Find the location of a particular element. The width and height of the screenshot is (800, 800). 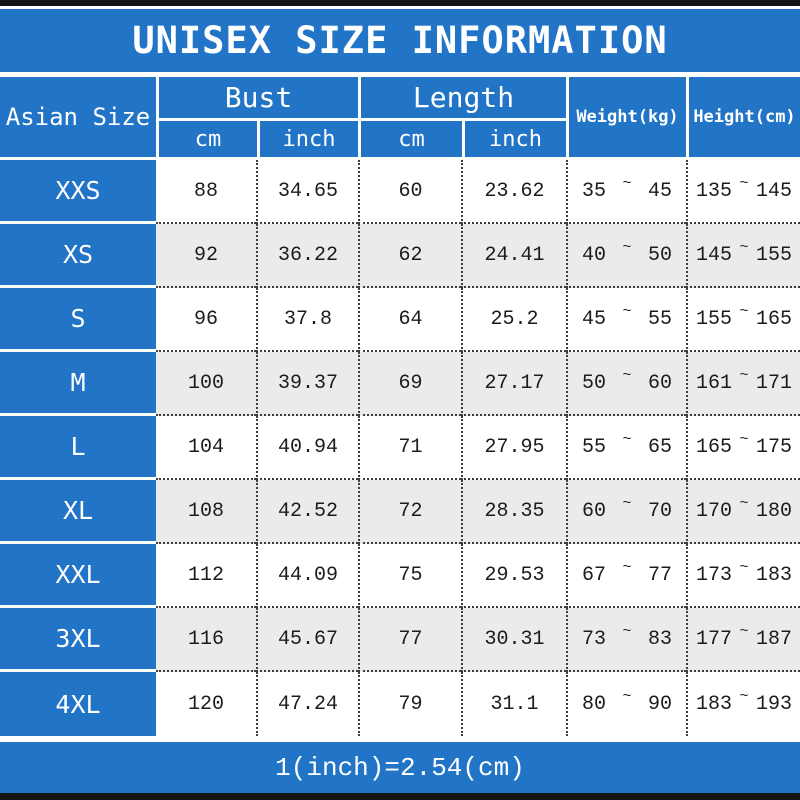

table-row-m: M 100 39.37 69 27.17 50 ~ 60 161 ~ 171 is located at coordinates (400, 384).